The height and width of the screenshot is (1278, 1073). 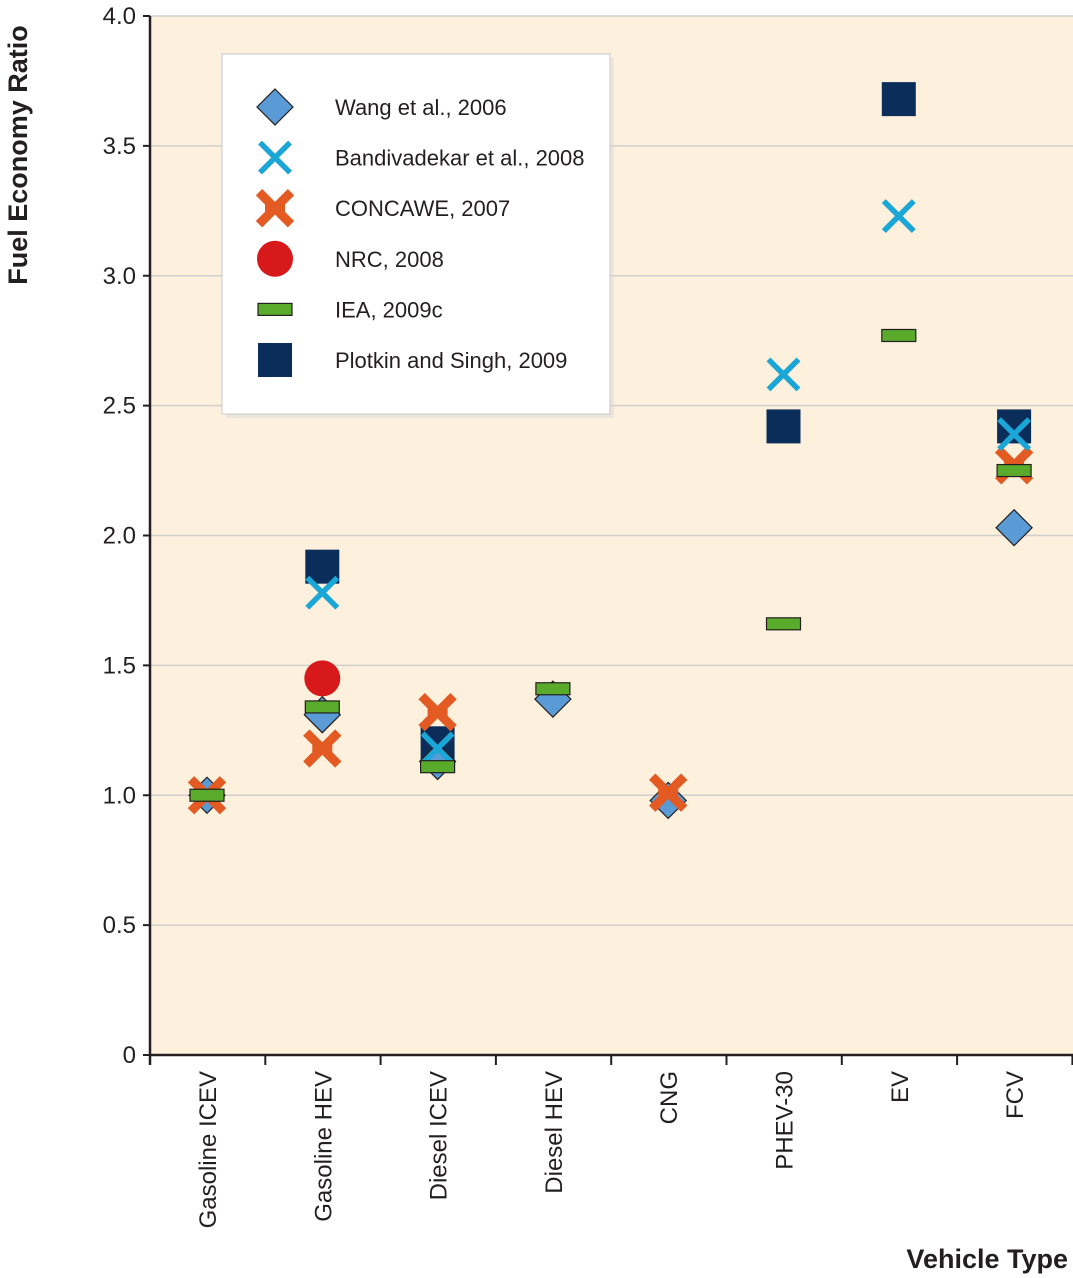 I want to click on y-tick-label: 0, so click(x=129, y=1055).